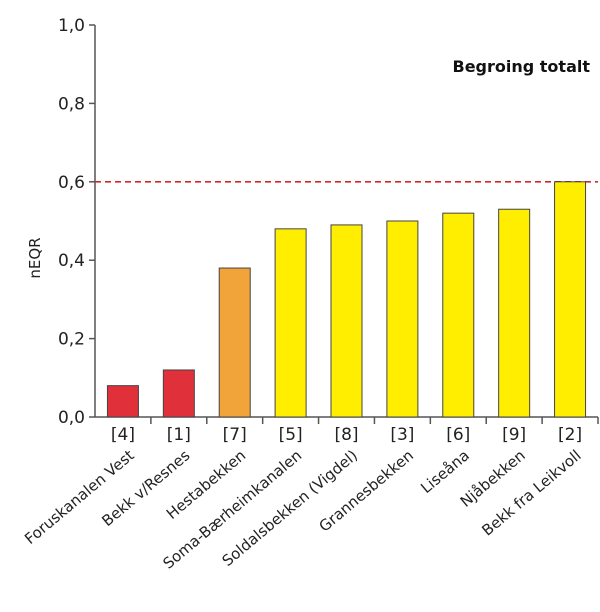 The image size is (600, 612). Describe the element at coordinates (71, 183) in the screenshot. I see `y-tick-label: 0,6` at that location.